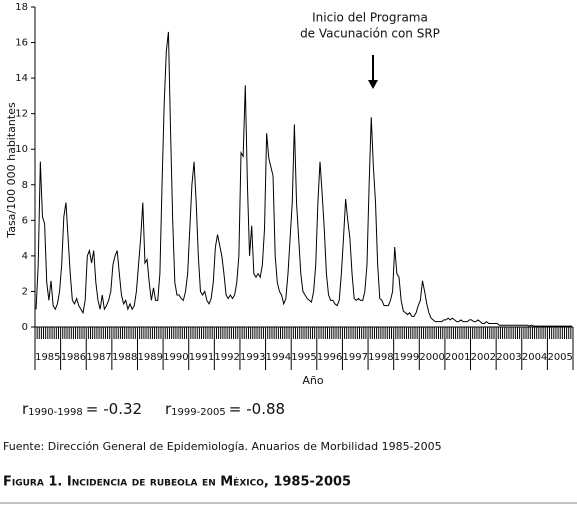 This screenshot has height=511, width=577. I want to click on y-tick-label: 0, so click(25, 327).